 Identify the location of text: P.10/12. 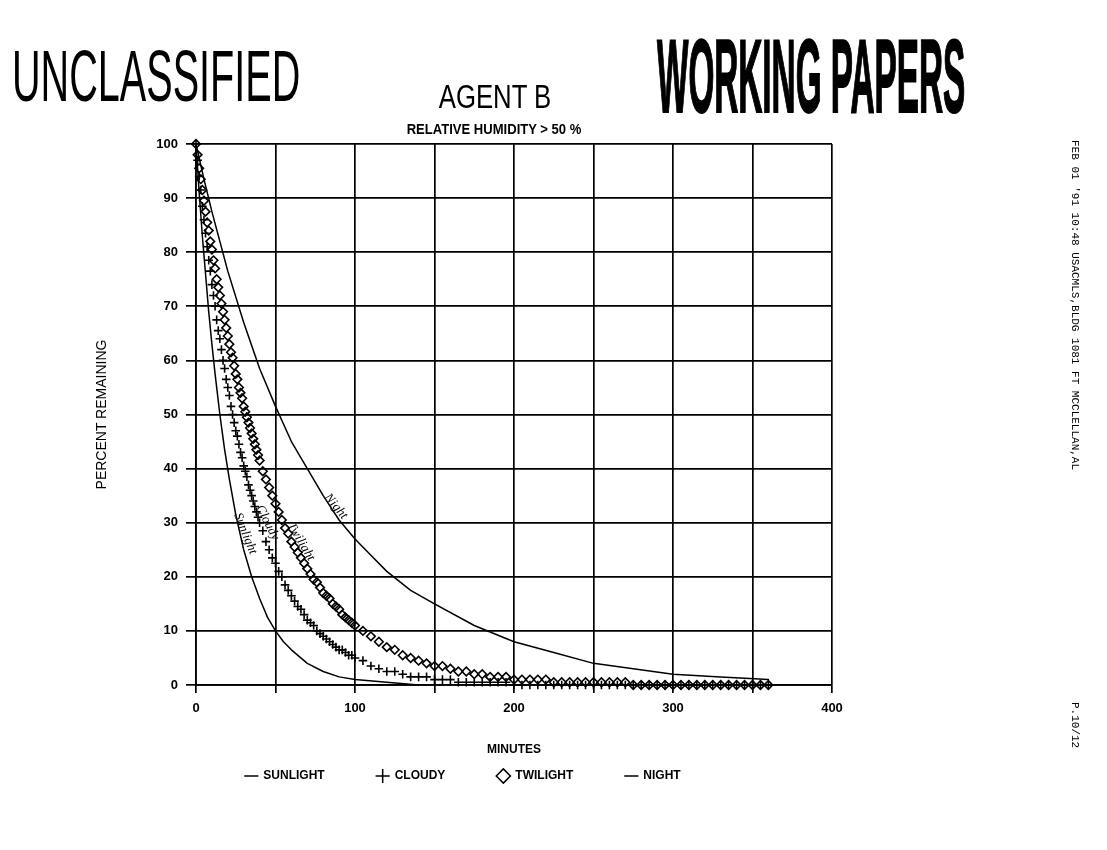
(1075, 725).